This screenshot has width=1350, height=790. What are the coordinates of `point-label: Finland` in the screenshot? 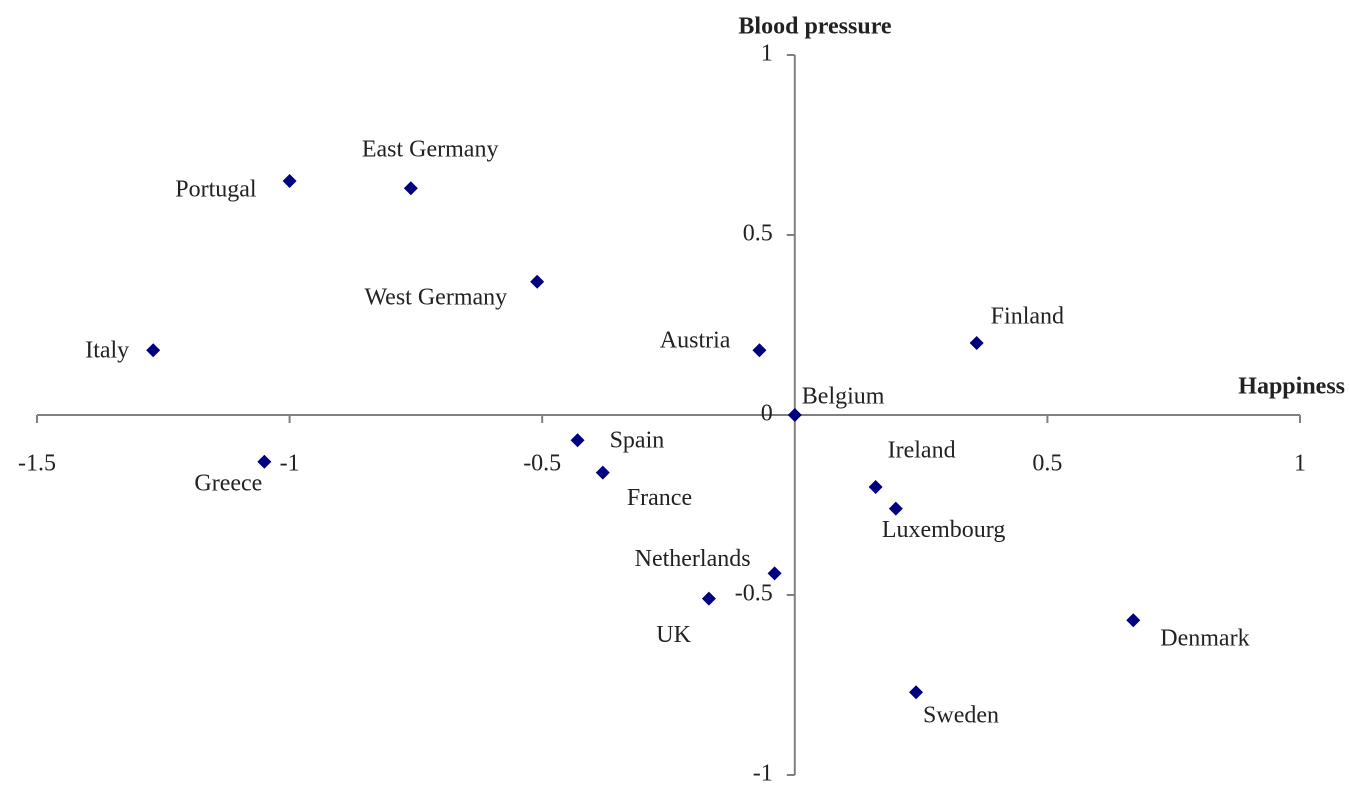 It's located at (1027, 317).